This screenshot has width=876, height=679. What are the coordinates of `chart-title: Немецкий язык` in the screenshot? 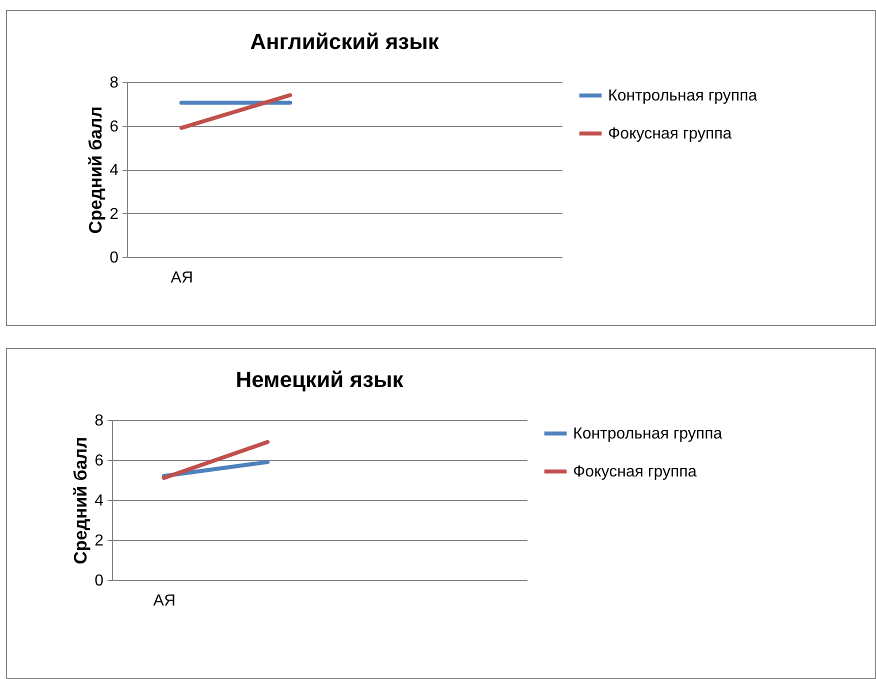 It's located at (320, 379).